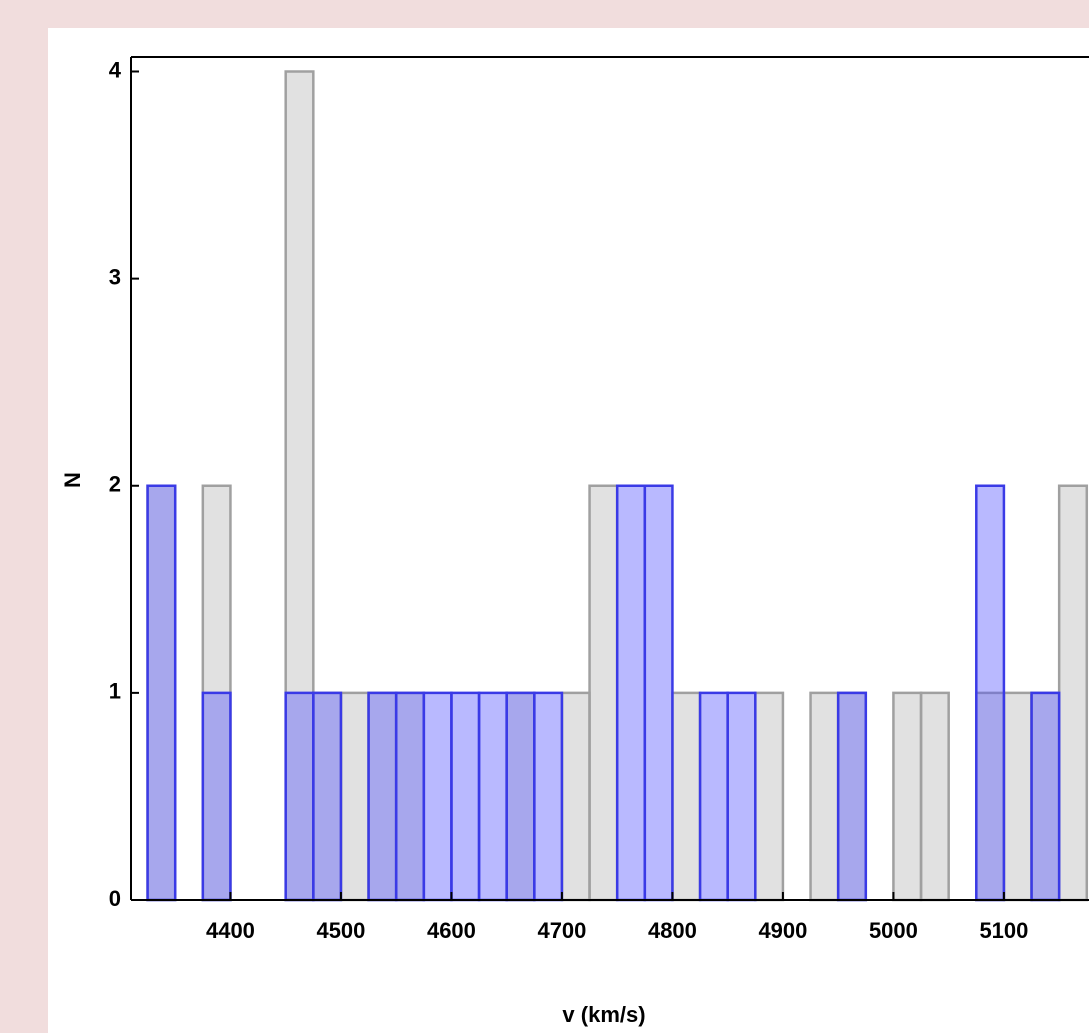  Describe the element at coordinates (782, 930) in the screenshot. I see `x-tick-label: 4900` at that location.